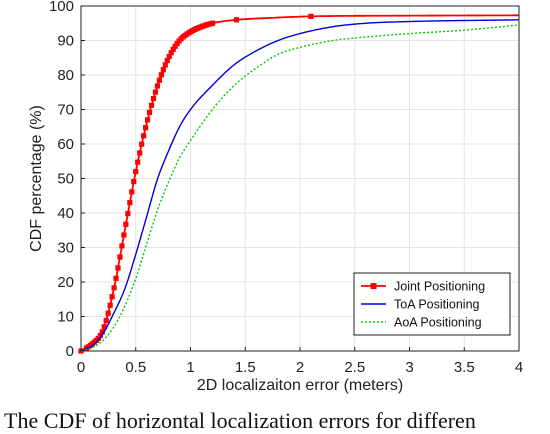 The height and width of the screenshot is (434, 550). What do you see at coordinates (519, 367) in the screenshot?
I see `x-tick-label: 4` at bounding box center [519, 367].